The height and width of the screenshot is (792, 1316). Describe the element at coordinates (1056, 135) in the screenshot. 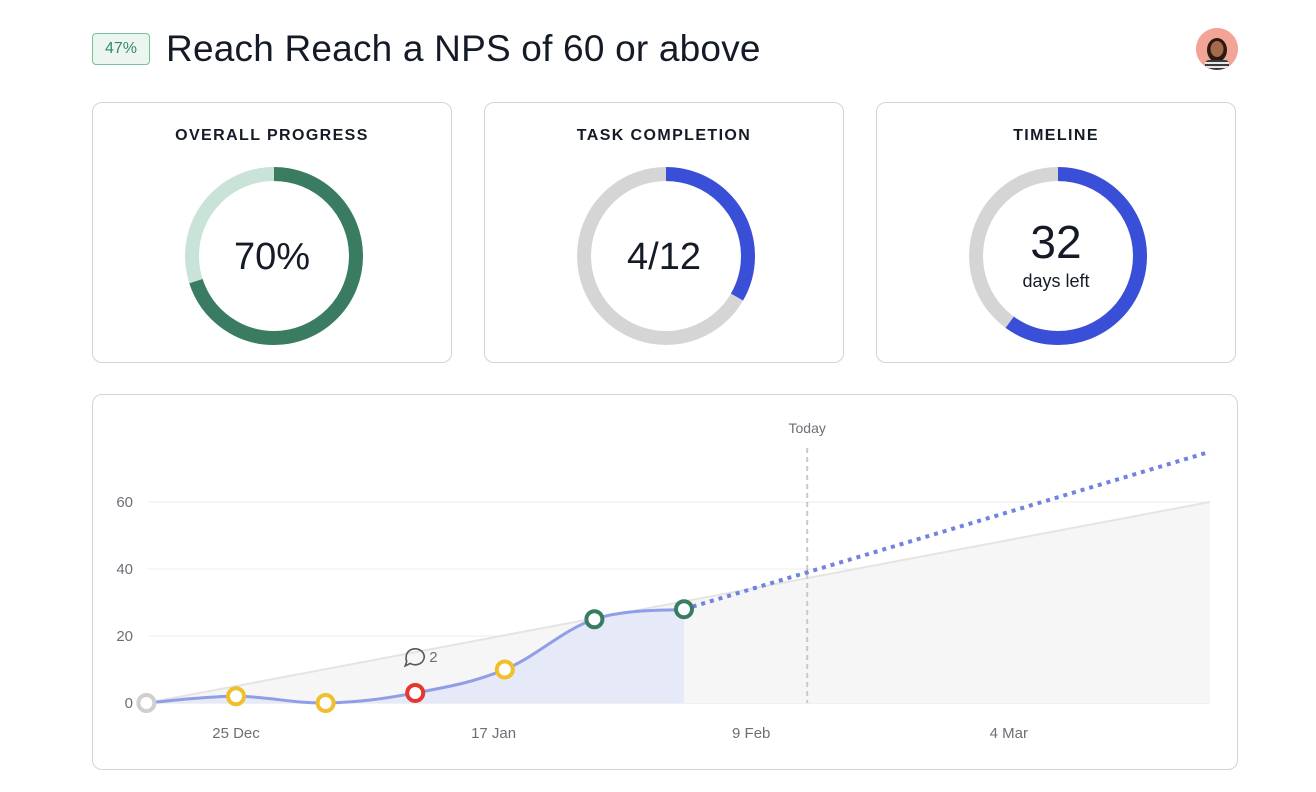

I see `card-title: TIMELINE` at that location.